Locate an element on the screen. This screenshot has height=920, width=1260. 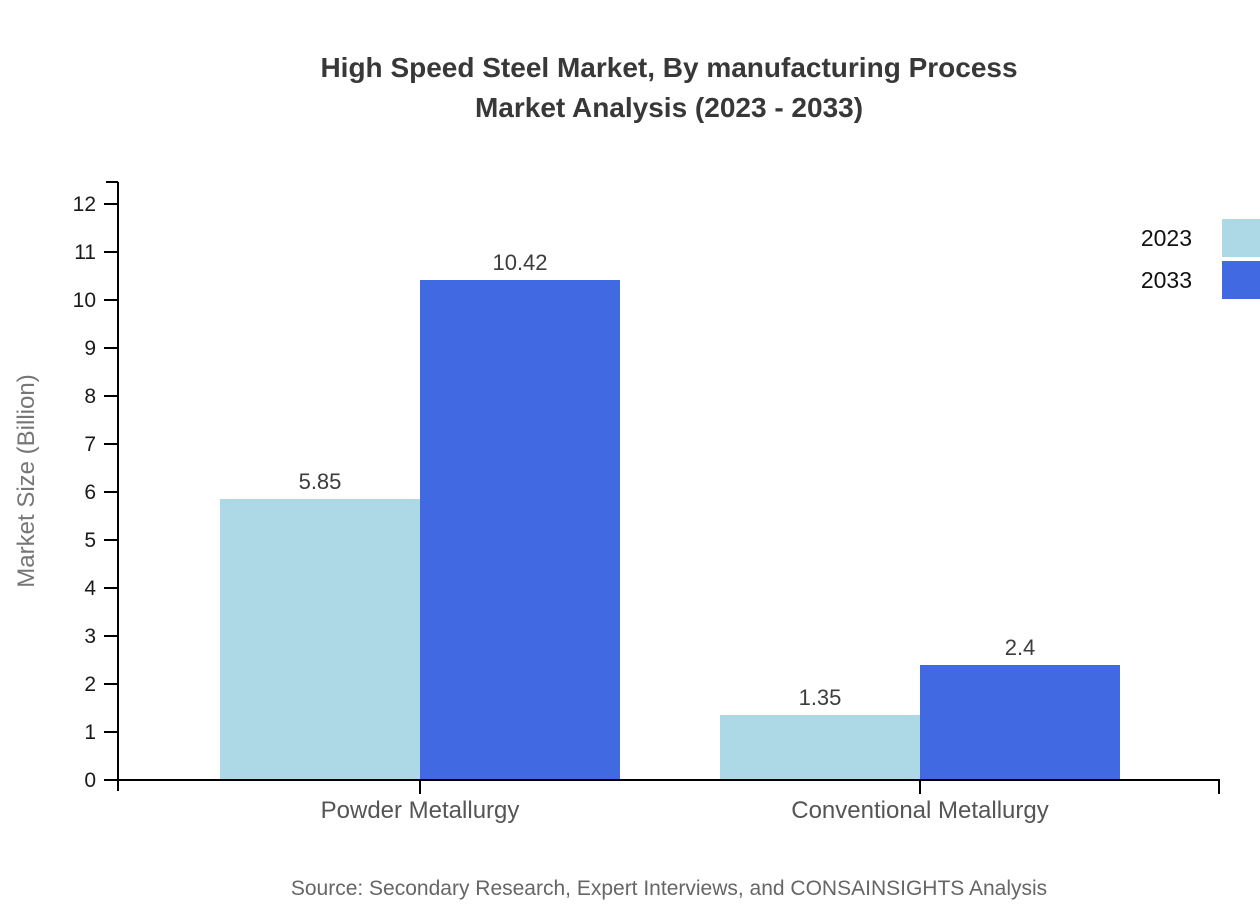
legend-swatch-2023 is located at coordinates (1241, 238).